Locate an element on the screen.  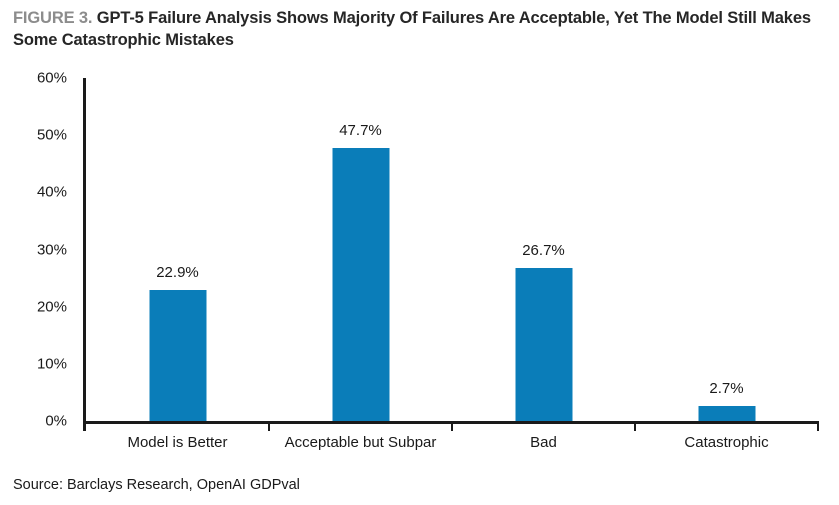
value-label: 47.7% is located at coordinates (360, 131).